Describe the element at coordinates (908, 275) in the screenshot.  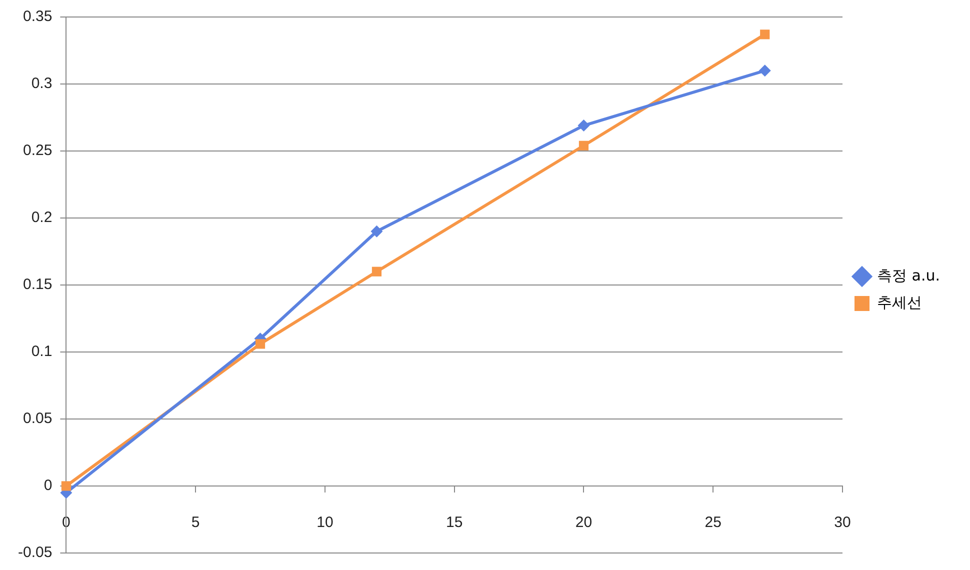
I see `legend-label: 측정 a.u.` at that location.